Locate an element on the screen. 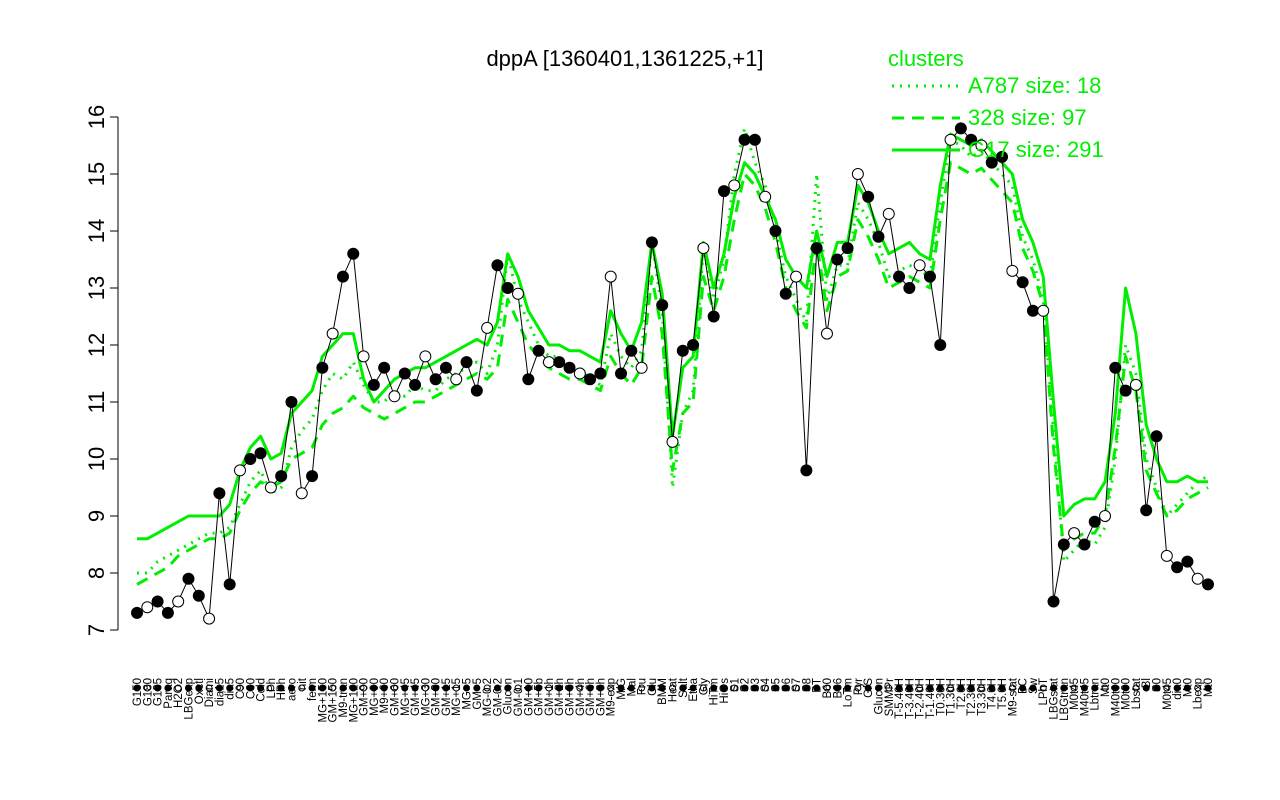 Image resolution: width=1280 pixels, height=800 pixels. x-tick-label: Heat is located at coordinates (674, 689).